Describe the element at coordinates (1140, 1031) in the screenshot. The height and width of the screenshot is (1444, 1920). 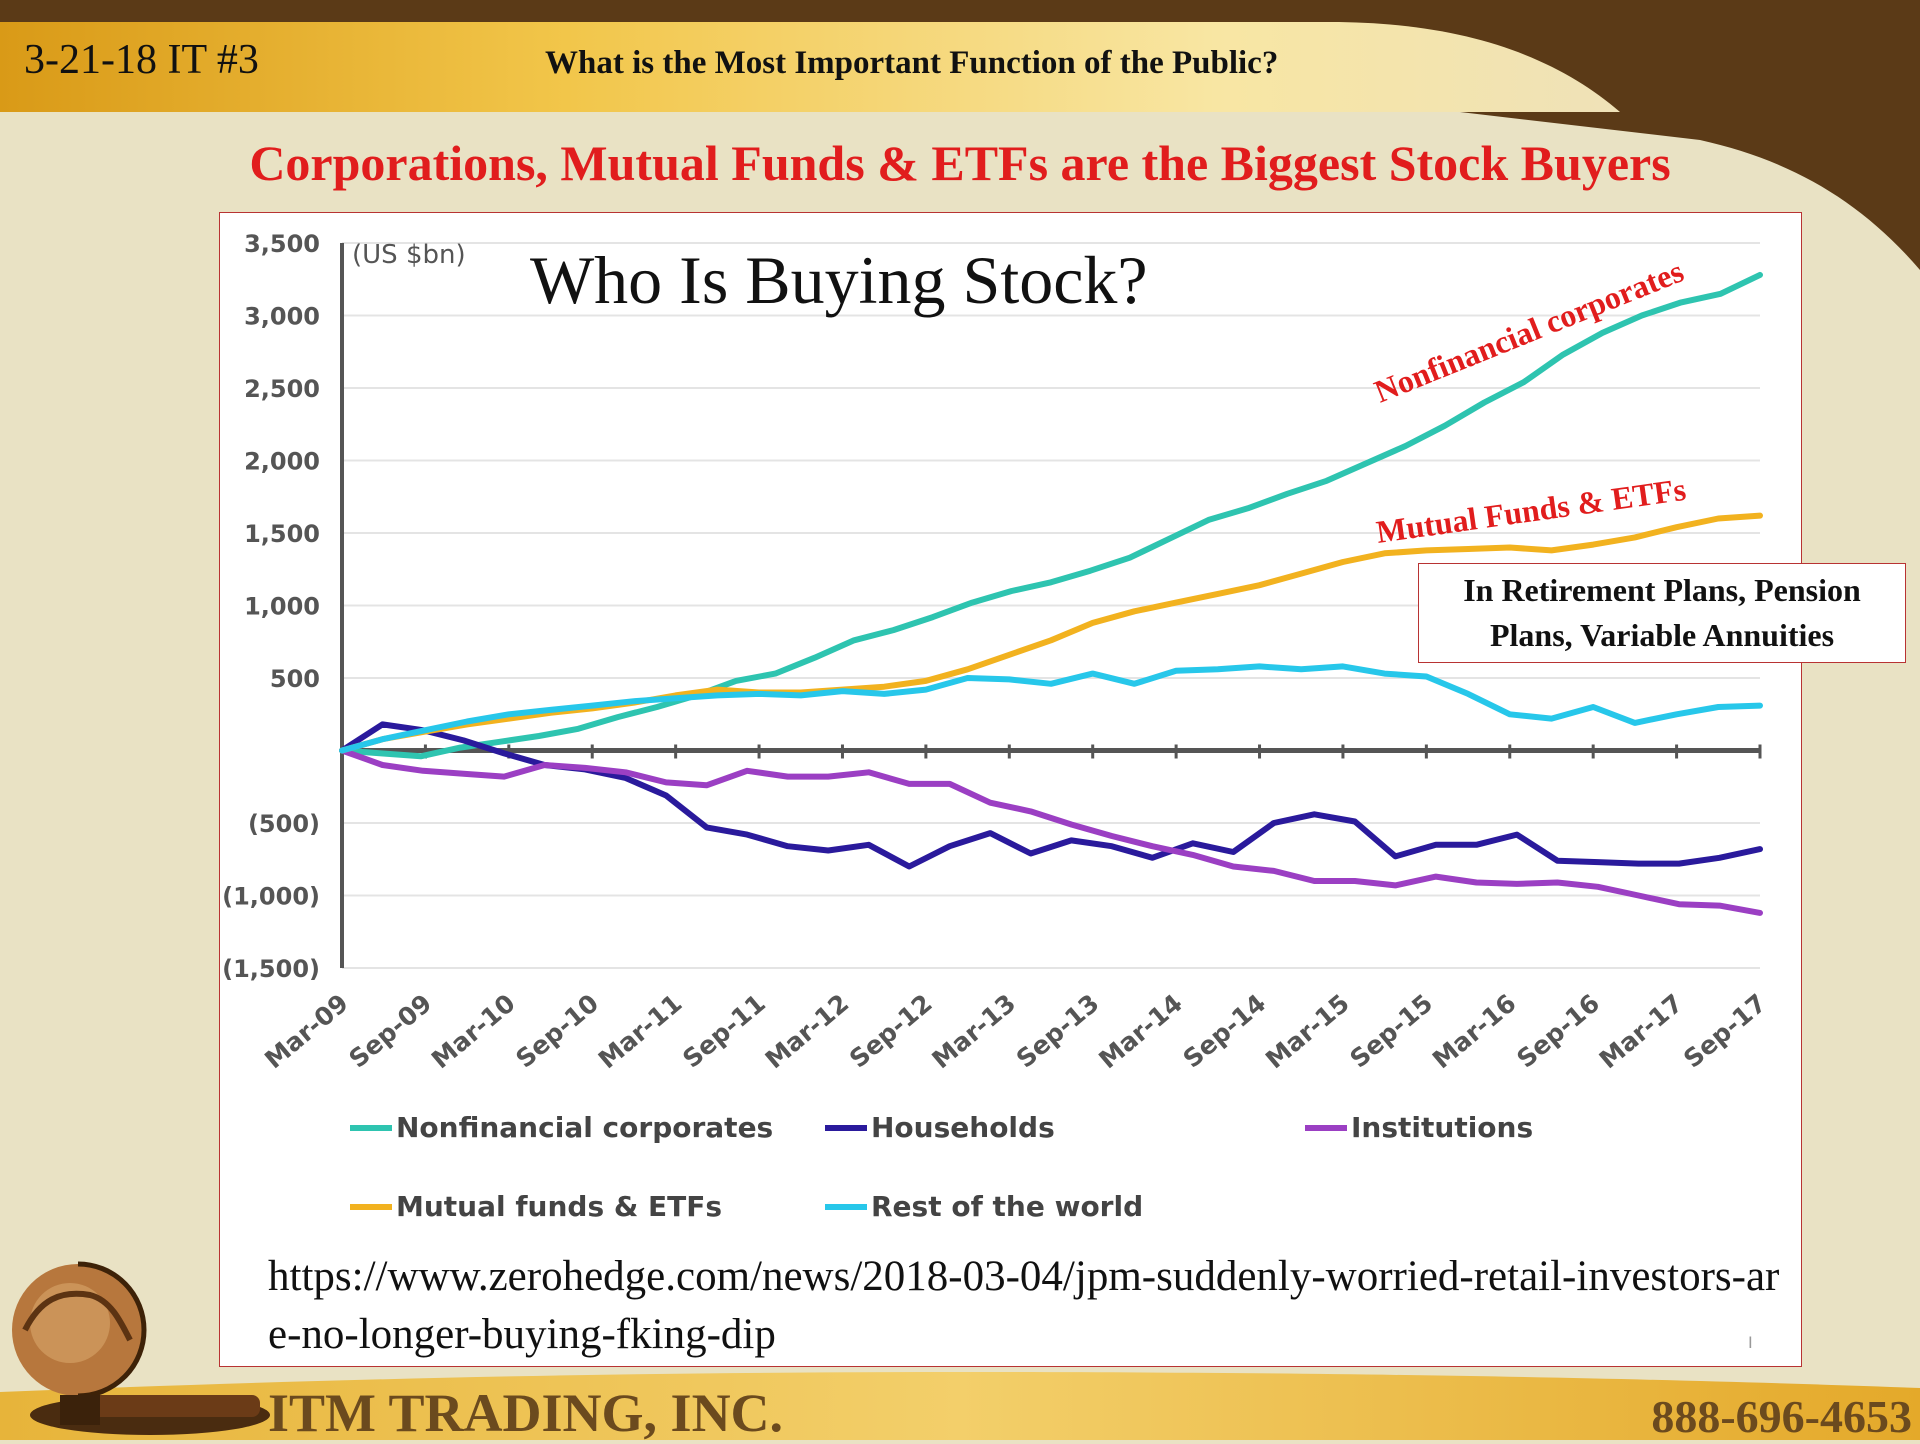
I see `x-tick-label: Mar-14` at that location.